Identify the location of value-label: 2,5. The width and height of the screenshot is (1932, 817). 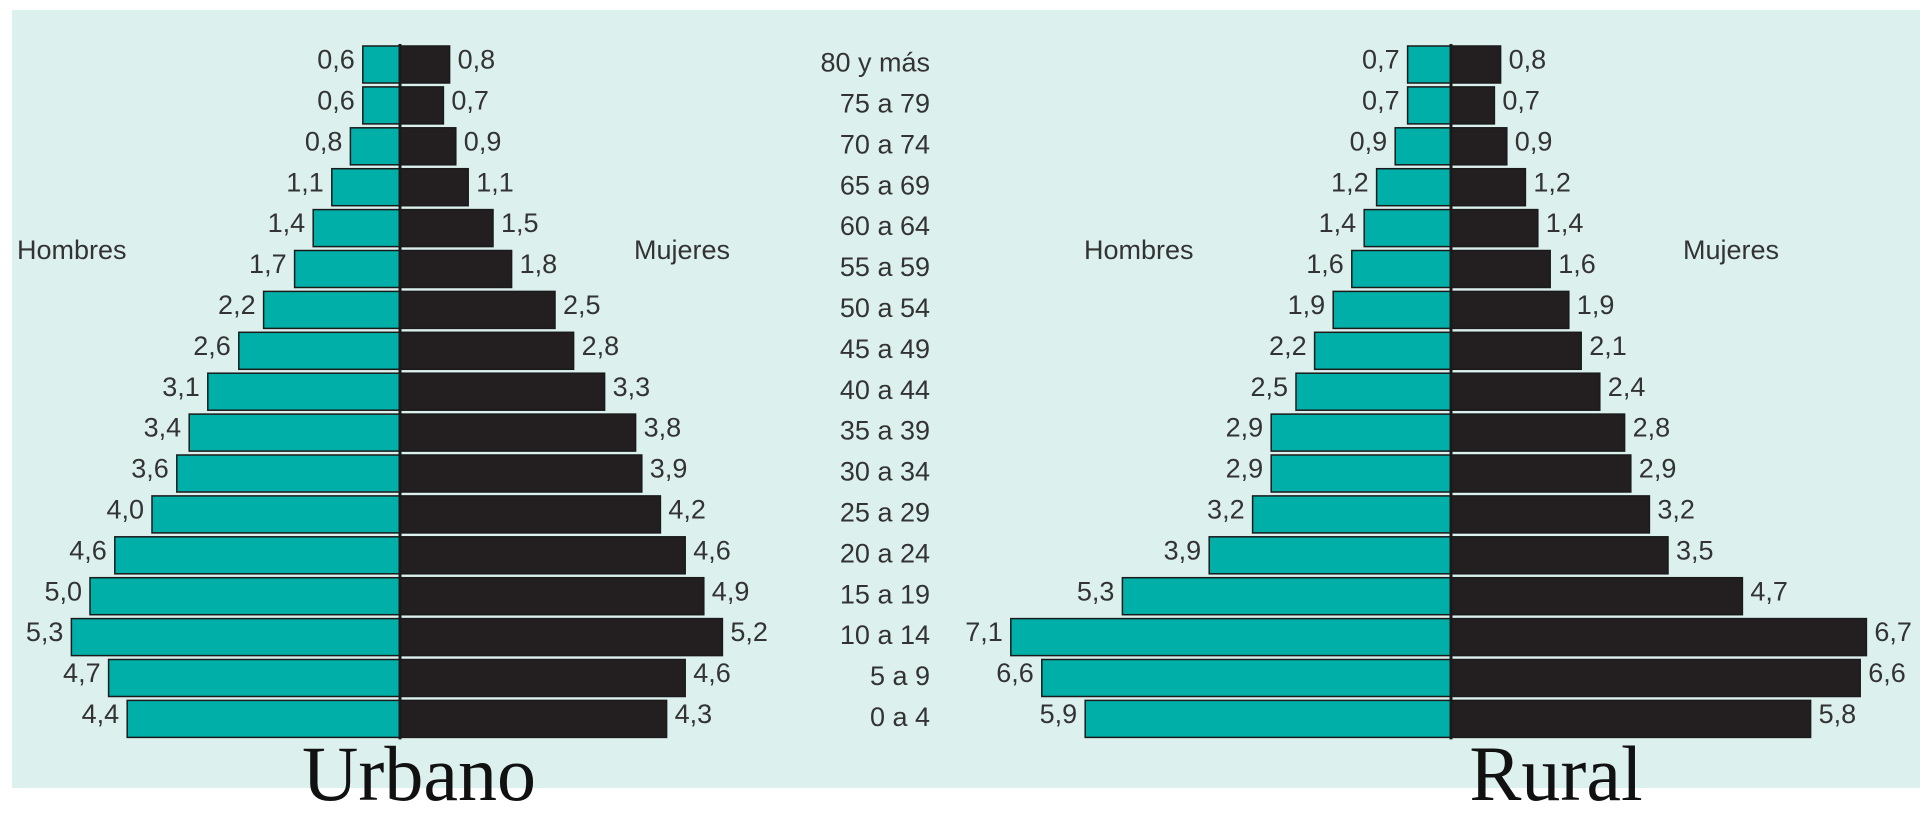
(582, 305).